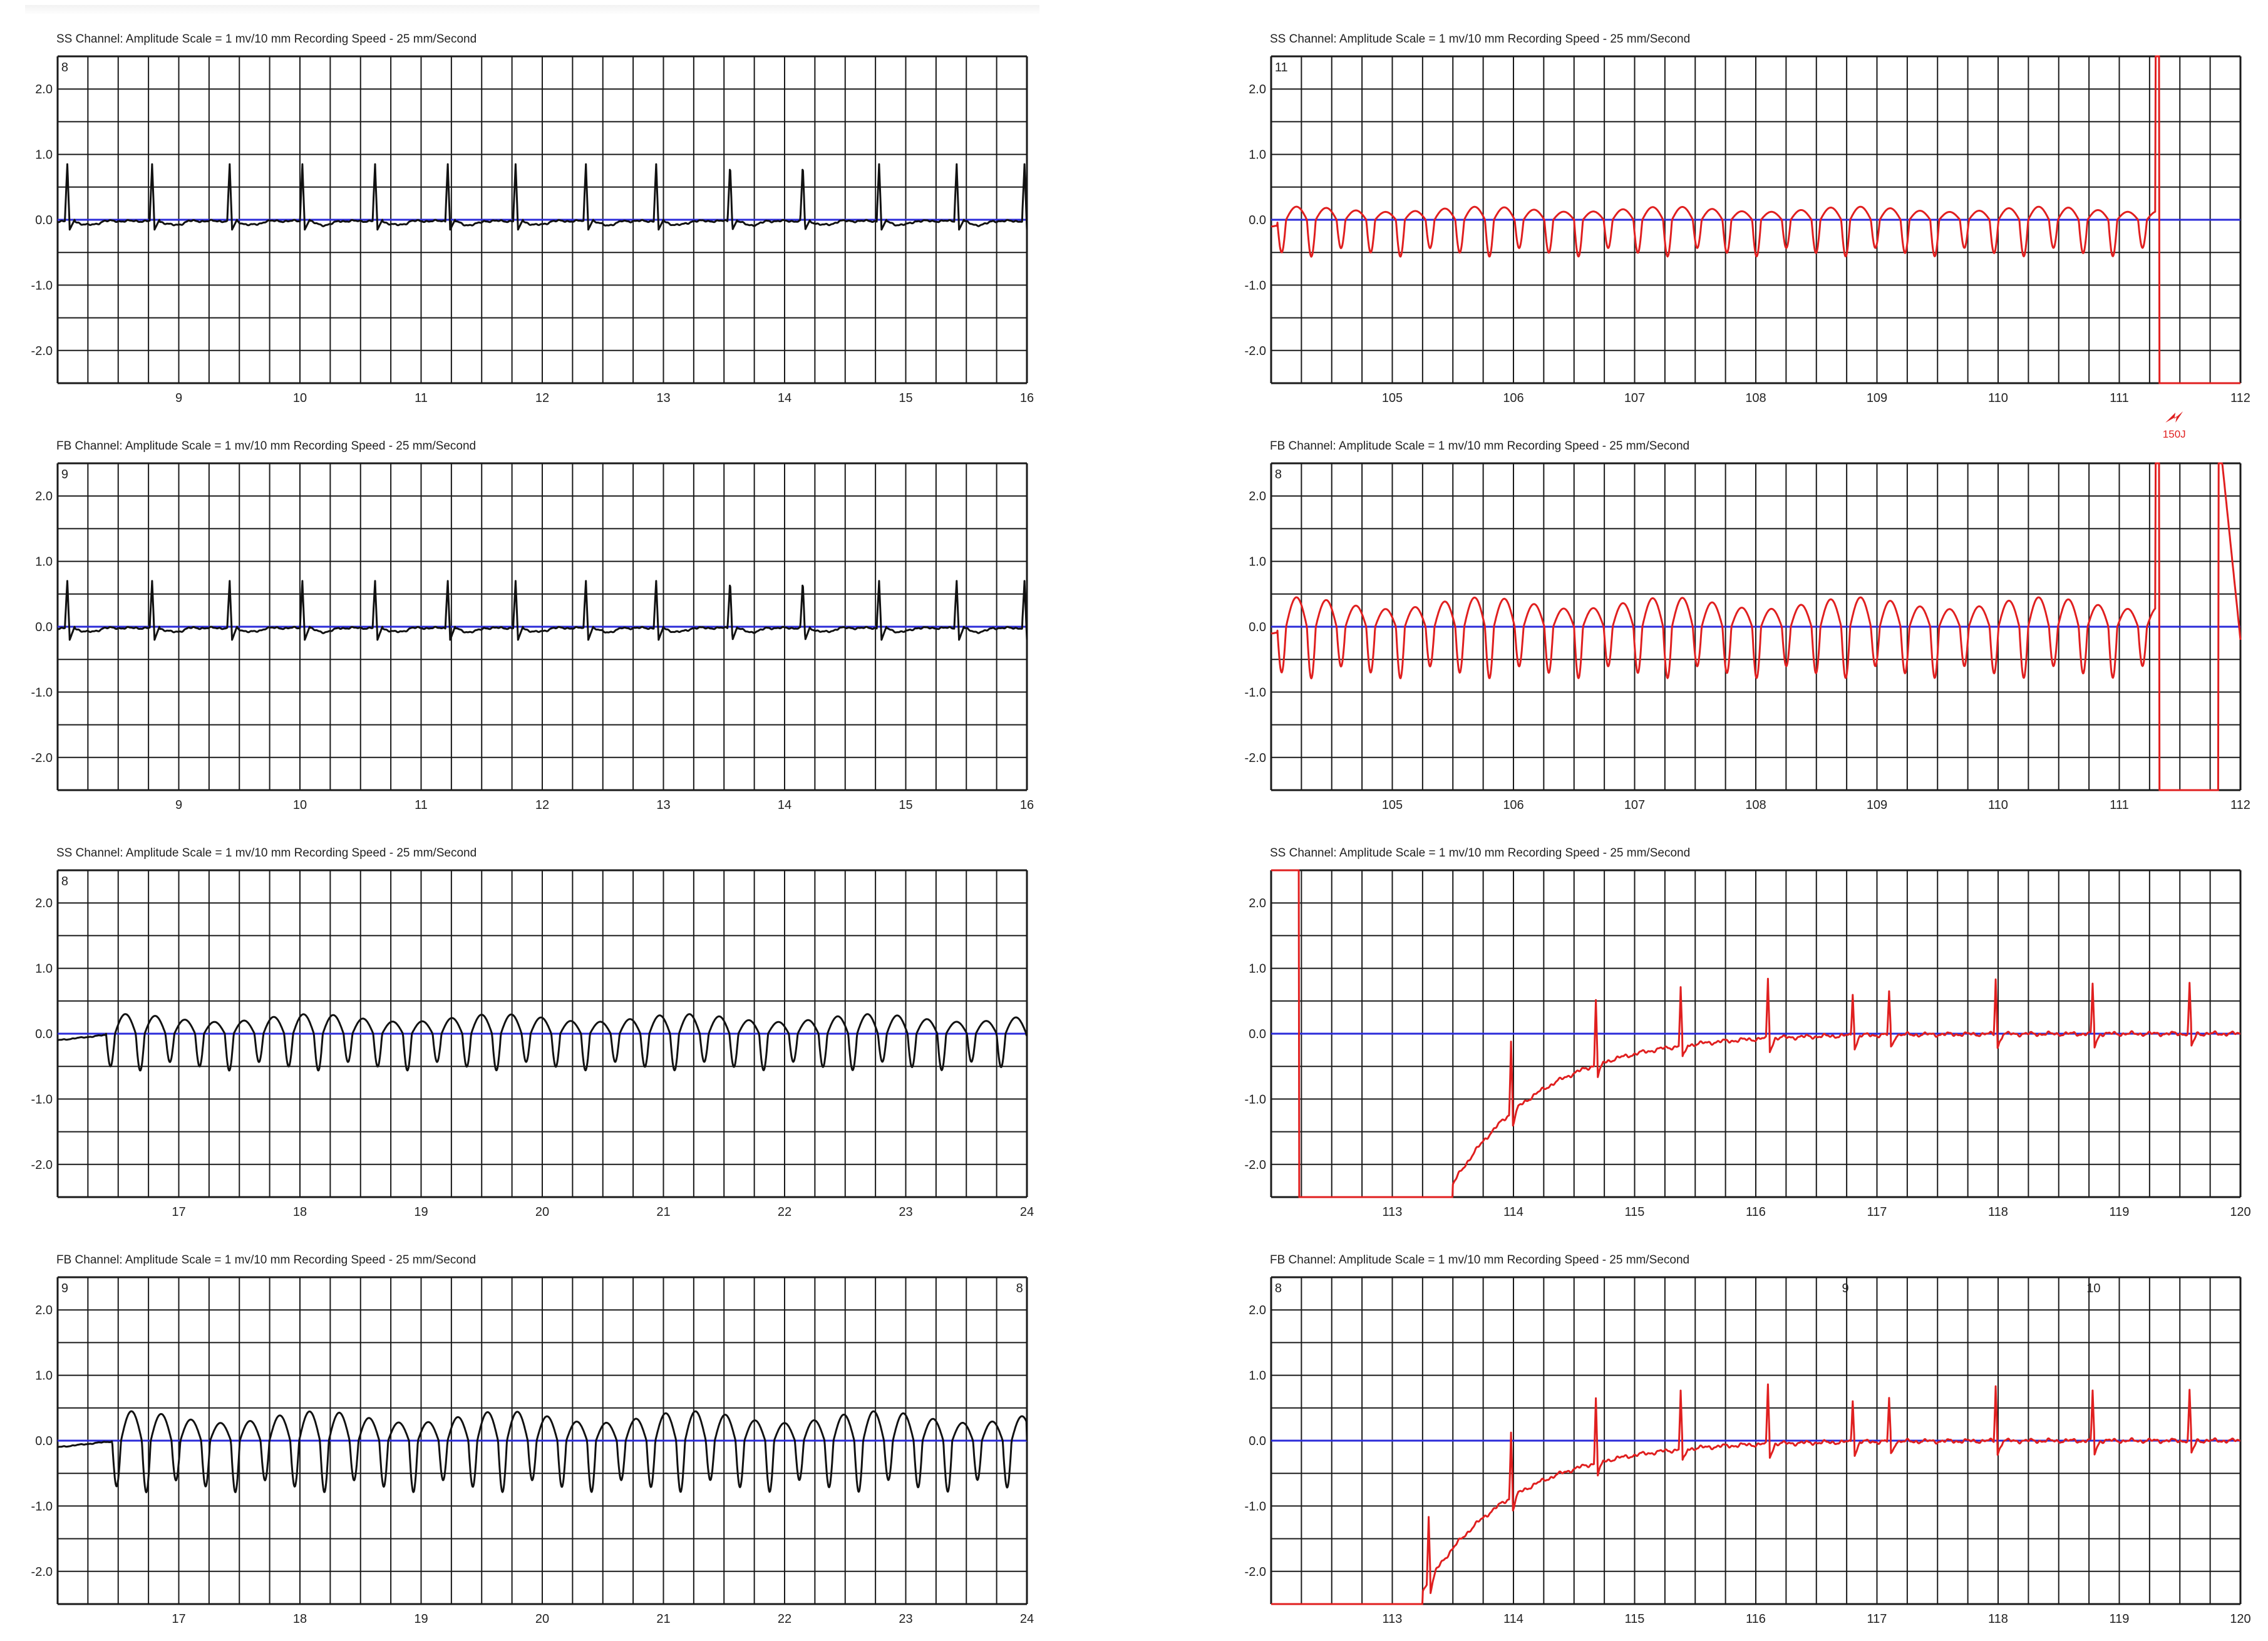 The width and height of the screenshot is (2268, 1641). I want to click on top-shading-bar, so click(532, 10).